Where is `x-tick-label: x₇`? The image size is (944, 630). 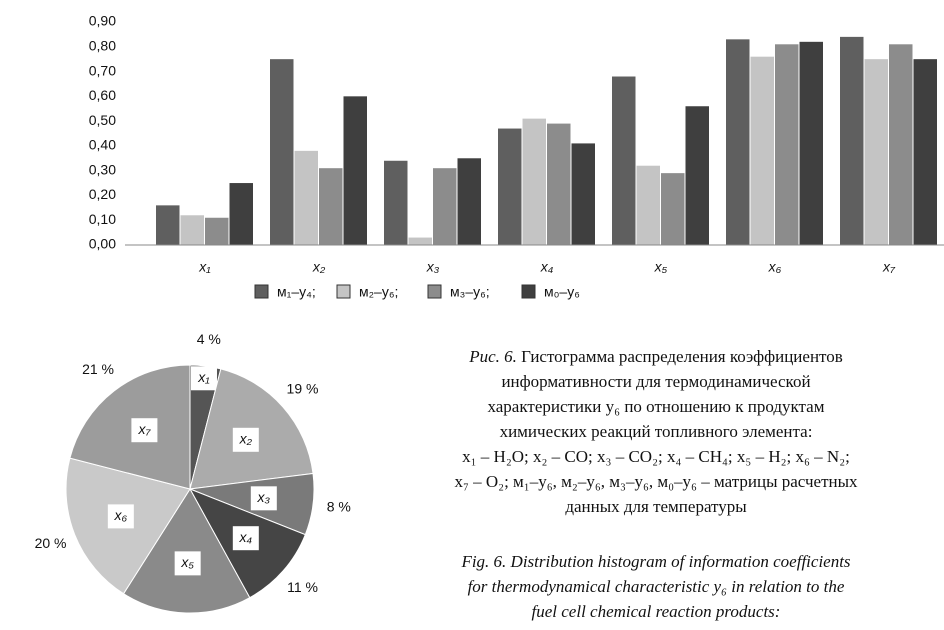
x-tick-label: x₇ is located at coordinates (889, 267).